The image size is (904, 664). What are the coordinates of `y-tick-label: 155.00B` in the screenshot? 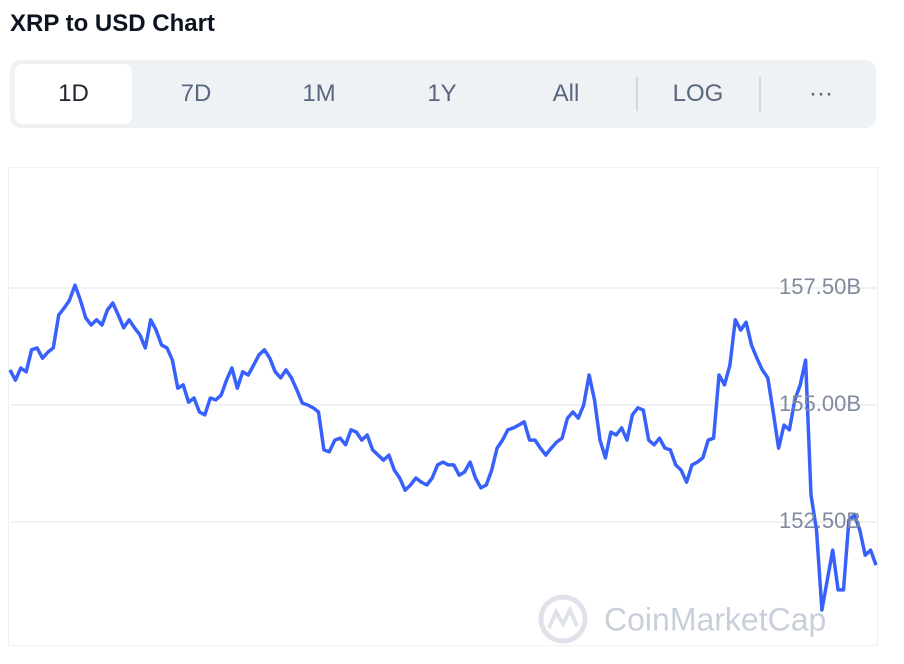 It's located at (820, 403).